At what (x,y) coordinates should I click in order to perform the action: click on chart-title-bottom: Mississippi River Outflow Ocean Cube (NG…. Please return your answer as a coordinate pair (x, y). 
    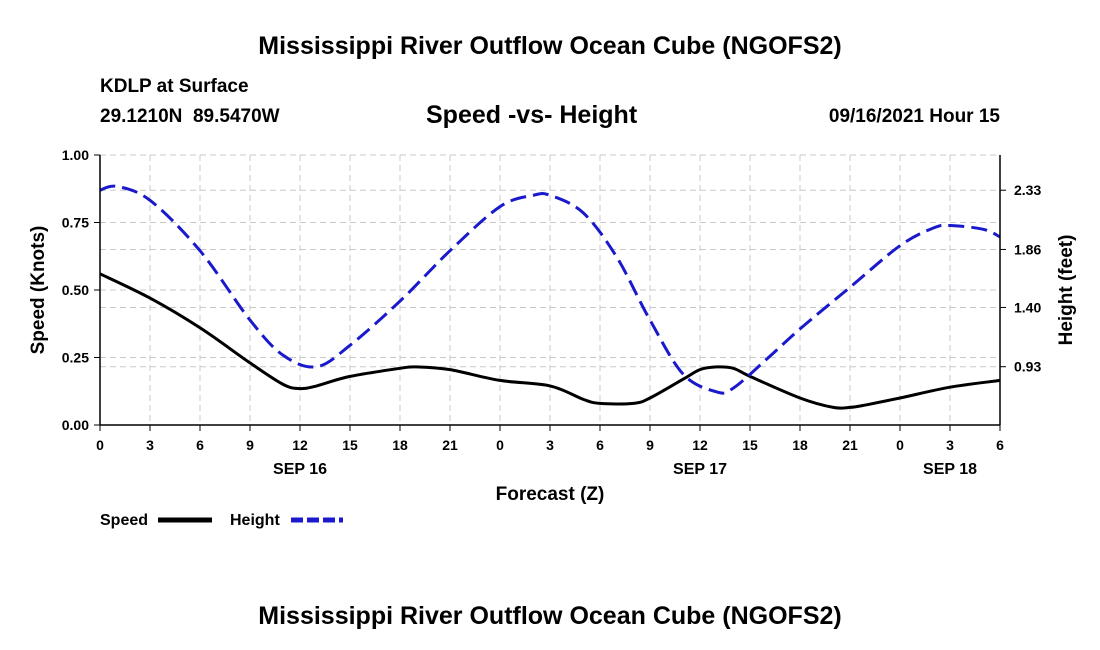
    Looking at the image, I should click on (550, 616).